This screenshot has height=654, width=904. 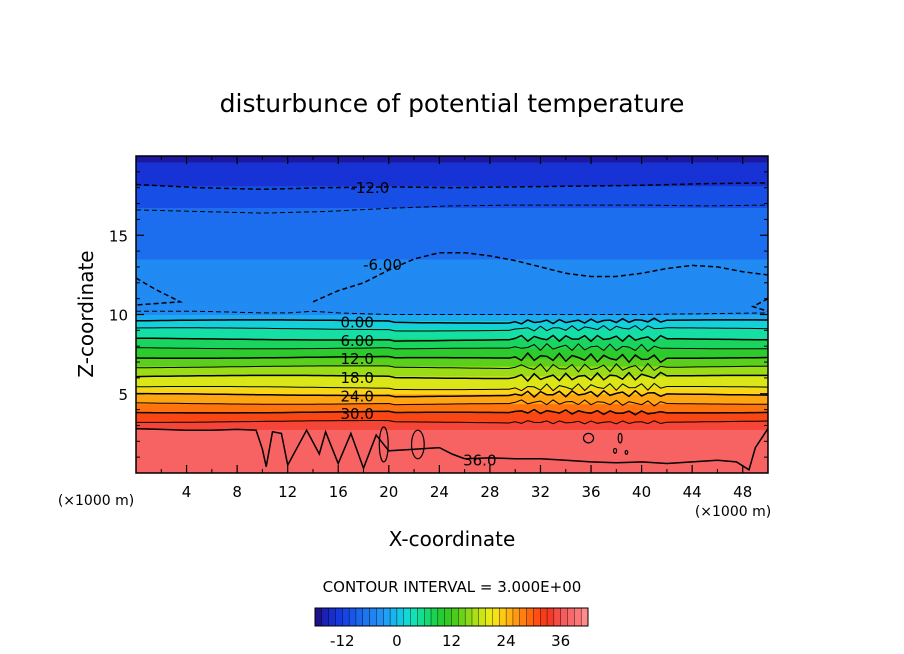 I want to click on contour-label: 30.0, so click(x=356, y=414).